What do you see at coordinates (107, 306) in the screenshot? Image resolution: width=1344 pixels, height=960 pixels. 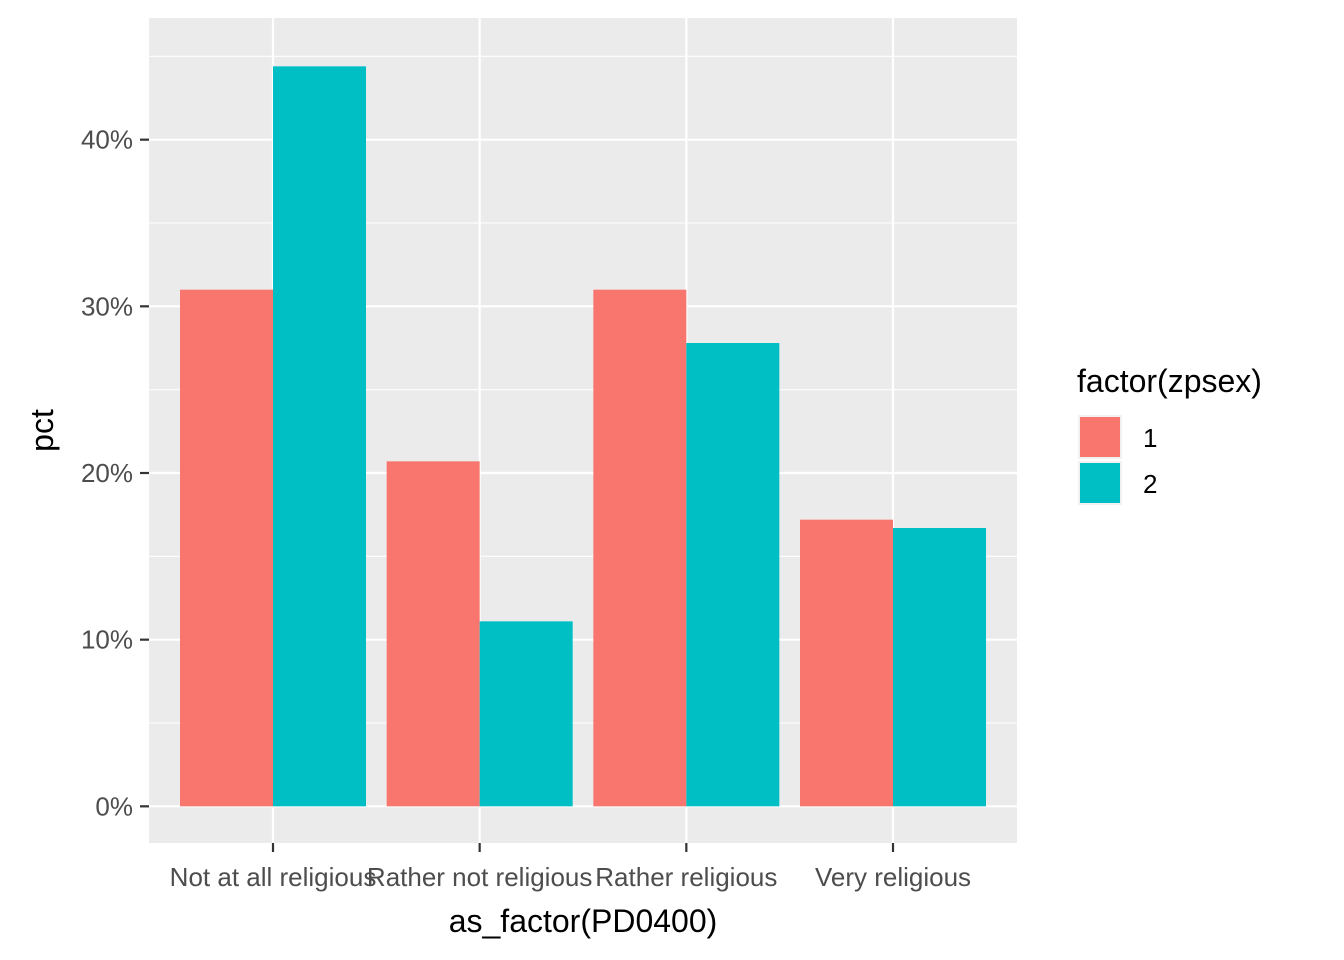 I see `y-tick-label: 30%` at bounding box center [107, 306].